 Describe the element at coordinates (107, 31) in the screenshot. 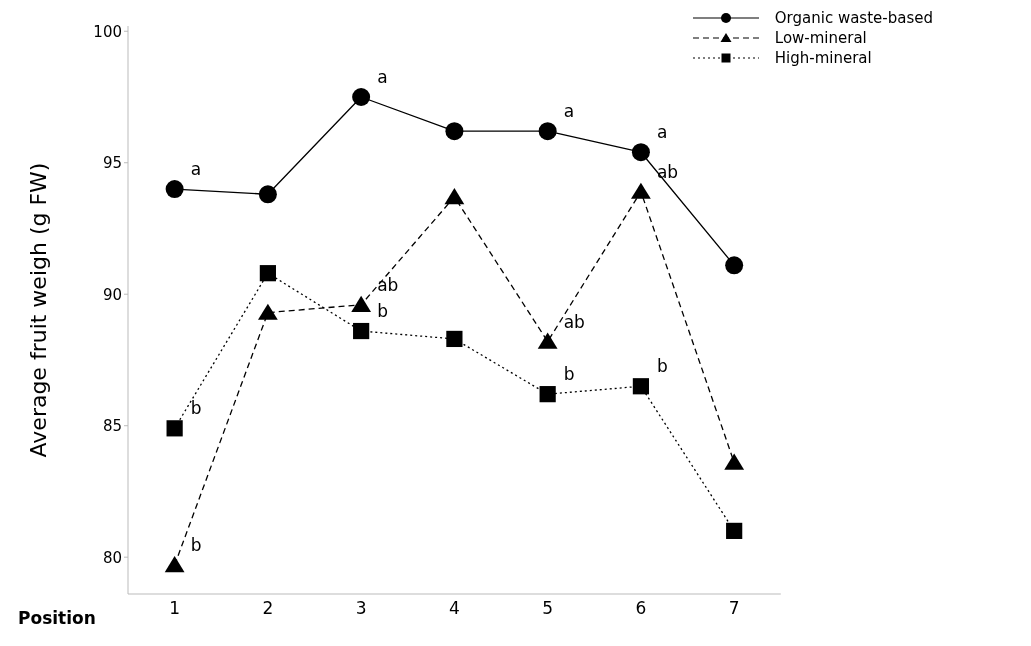

I see `y-tick-label: 100` at that location.